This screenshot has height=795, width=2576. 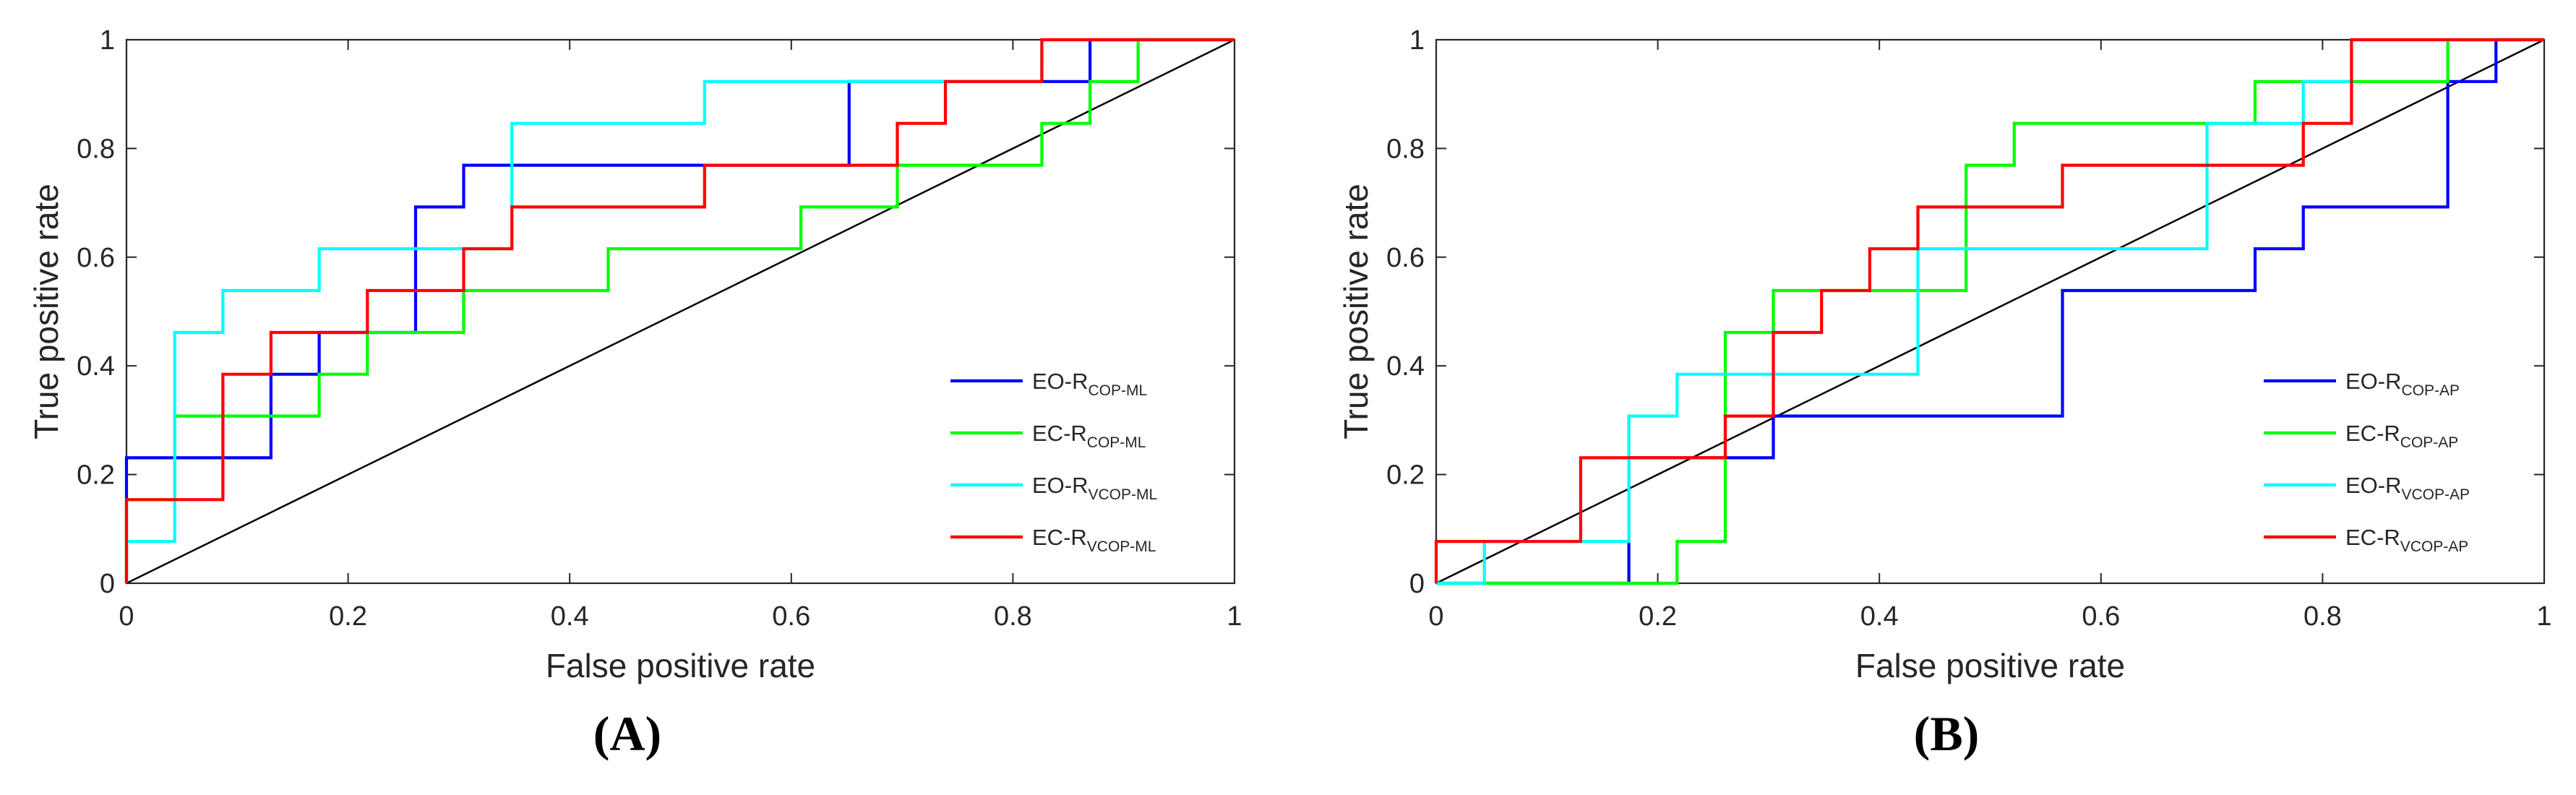 I want to click on panel-label: (B), so click(x=1947, y=733).